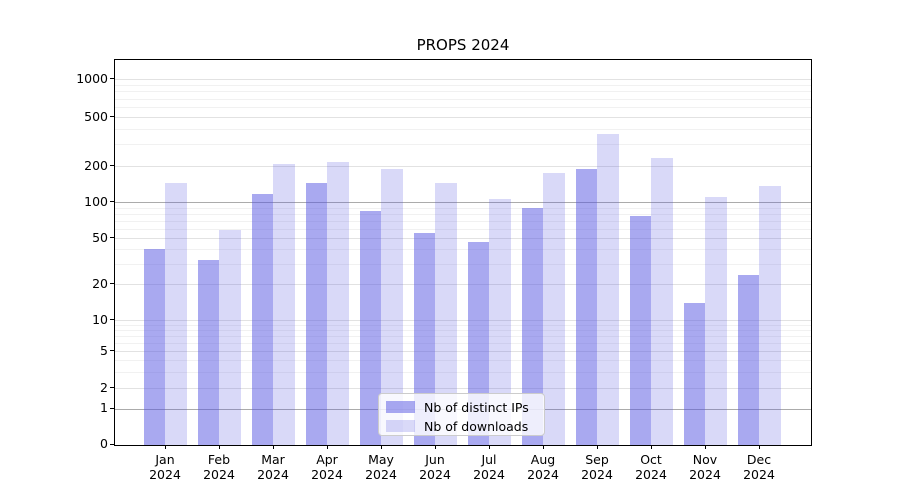  What do you see at coordinates (96, 165) in the screenshot?
I see `y-tick-label-200: 200` at bounding box center [96, 165].